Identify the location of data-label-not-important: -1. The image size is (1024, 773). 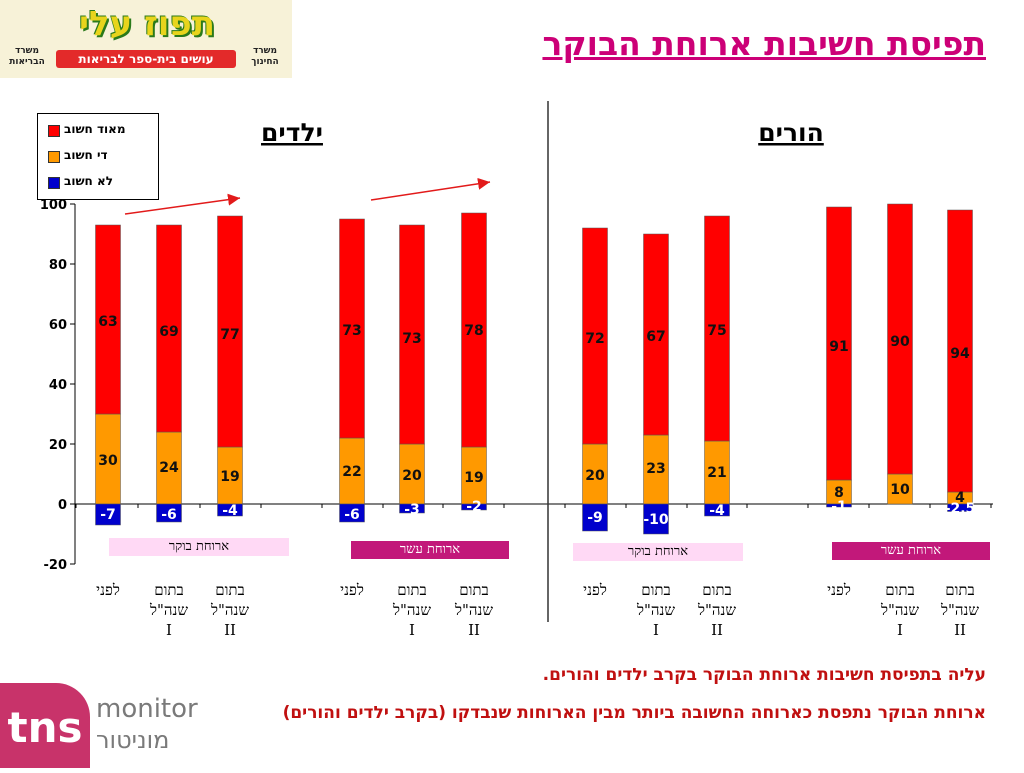
(839, 507).